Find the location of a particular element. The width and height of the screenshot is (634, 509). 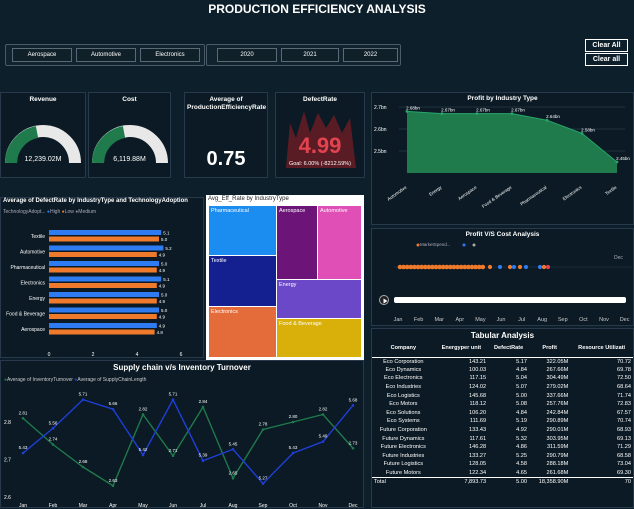

table-cell: 5.07 is located at coordinates (522, 387).